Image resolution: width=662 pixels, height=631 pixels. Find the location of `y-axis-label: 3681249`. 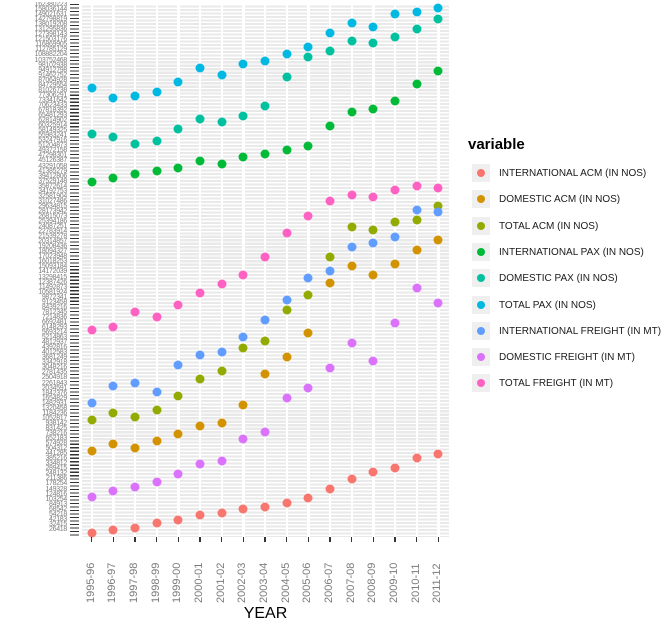

y-axis-label: 3681249 is located at coordinates (54, 358).